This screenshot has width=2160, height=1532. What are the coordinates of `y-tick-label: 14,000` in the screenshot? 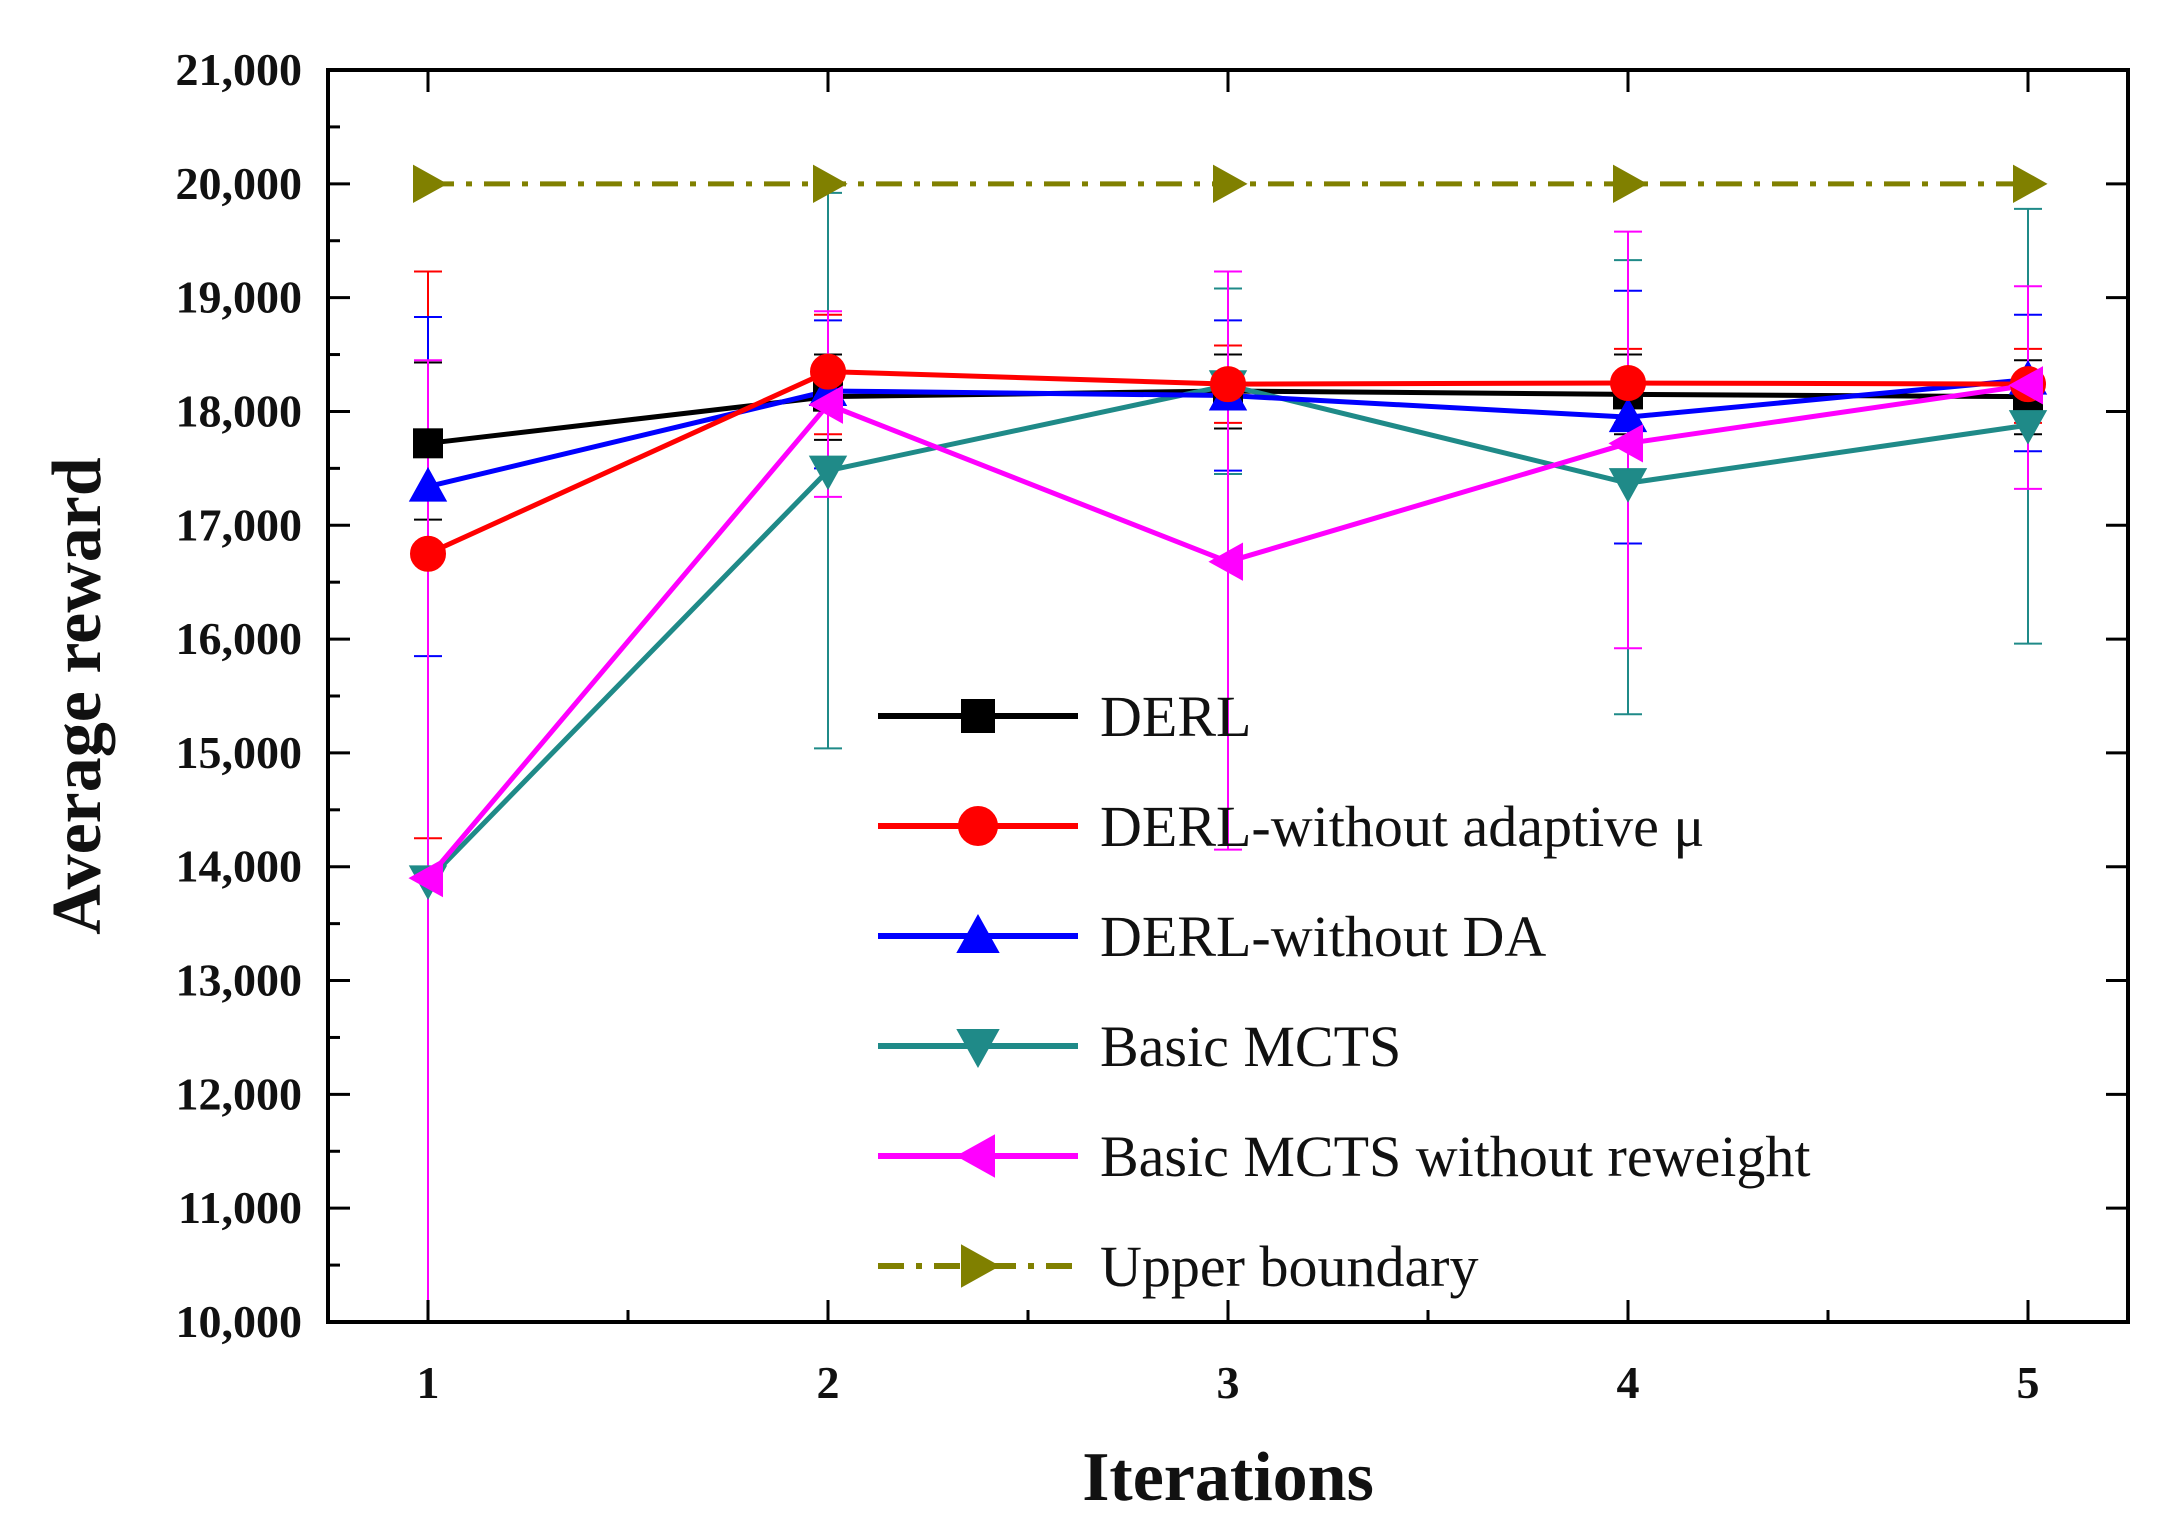 It's located at (239, 866).